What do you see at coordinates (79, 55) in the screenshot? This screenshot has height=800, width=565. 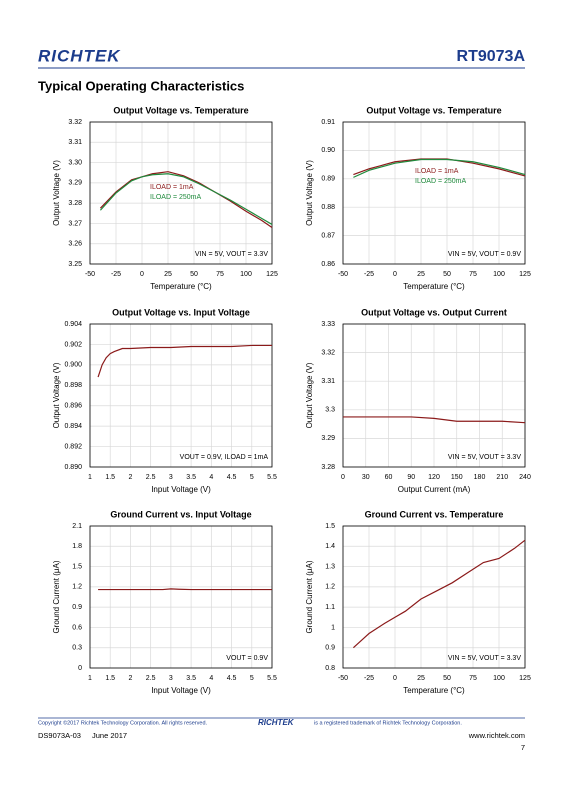 I see `header-logo: RICHTEK` at bounding box center [79, 55].